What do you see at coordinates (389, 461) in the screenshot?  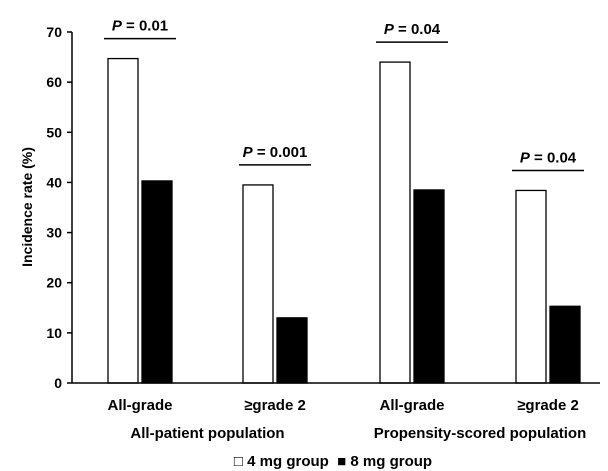 I see `legend-label: 8 mg group` at bounding box center [389, 461].